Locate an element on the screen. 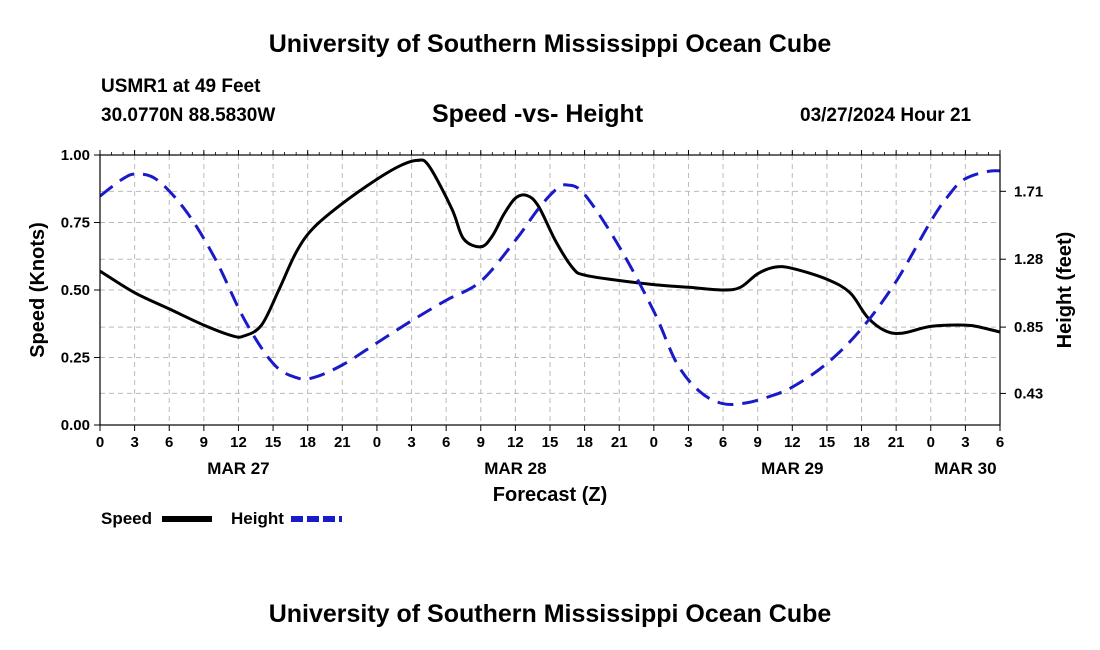 The height and width of the screenshot is (650, 1100). legend: Speed Height is located at coordinates (221, 518).